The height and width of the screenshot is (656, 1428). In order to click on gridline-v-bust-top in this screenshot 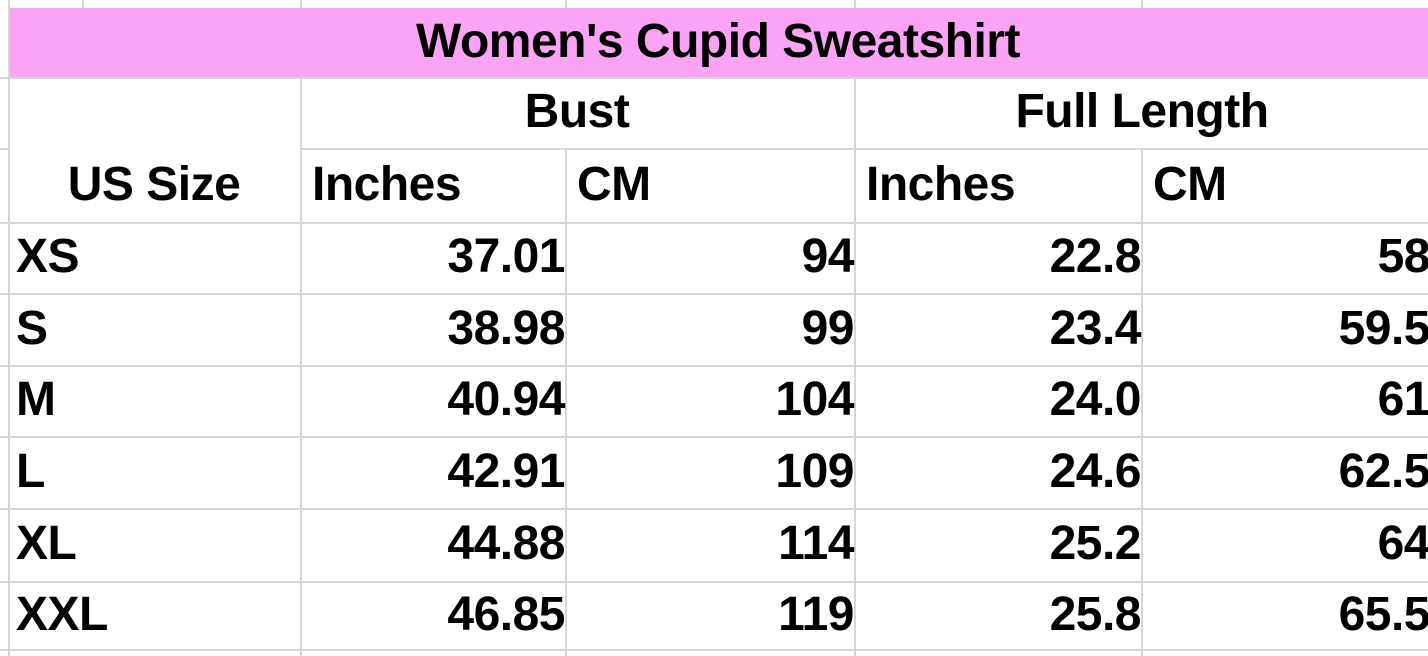, I will do `click(566, 4)`.